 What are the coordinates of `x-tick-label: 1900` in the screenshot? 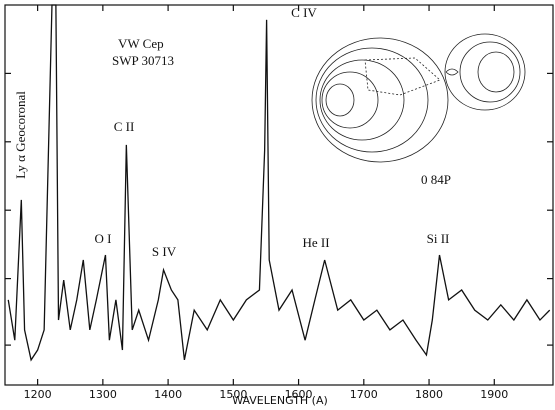 It's located at (494, 394).